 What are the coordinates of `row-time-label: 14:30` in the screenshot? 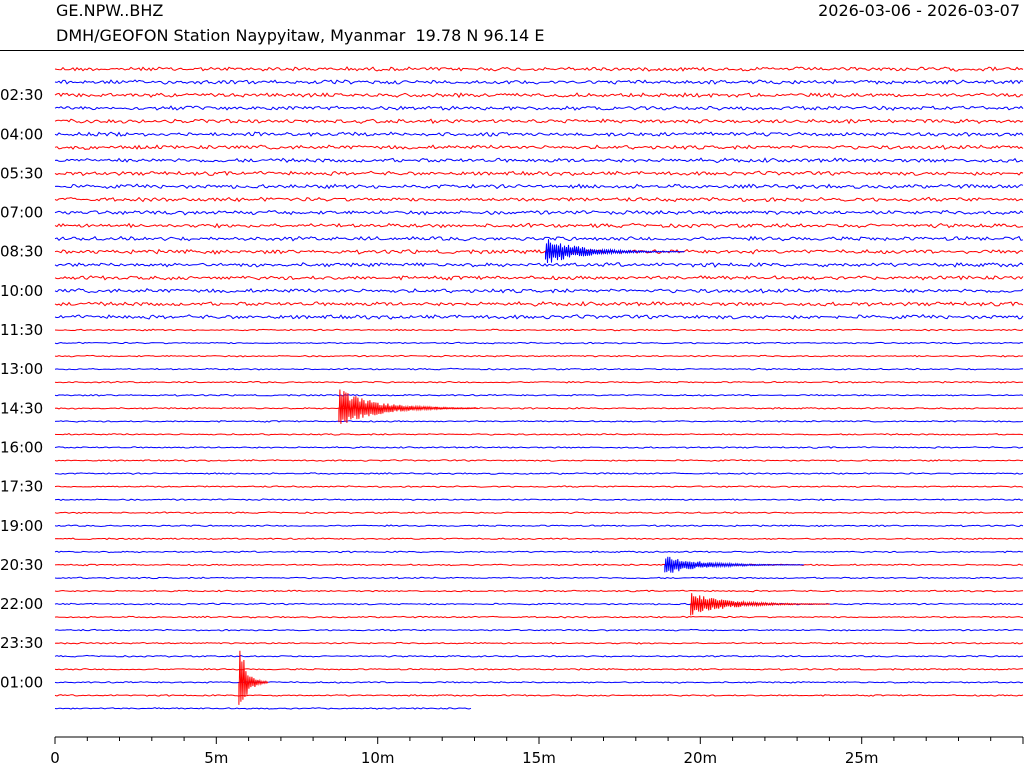 It's located at (21, 408).